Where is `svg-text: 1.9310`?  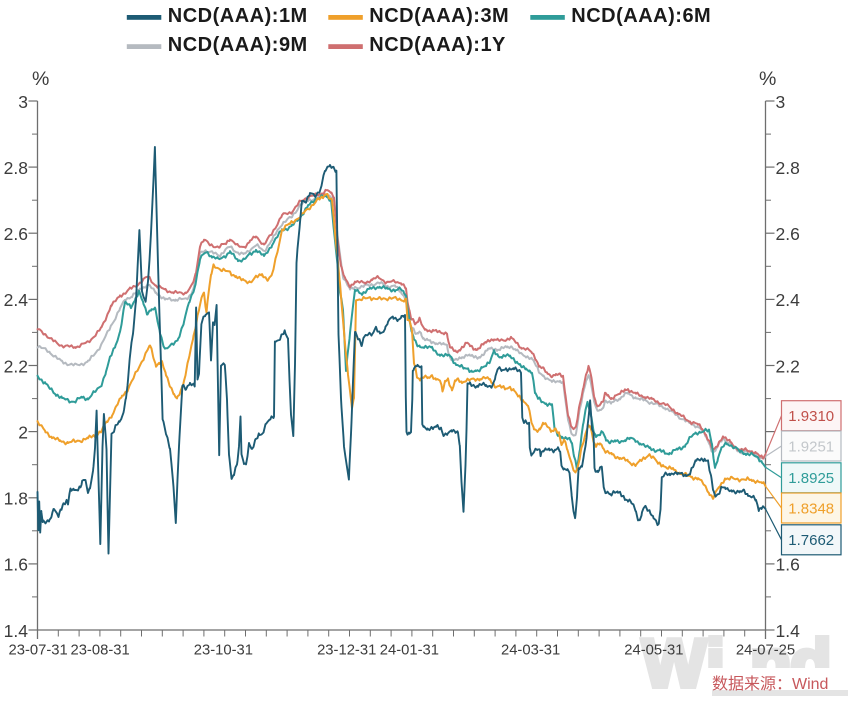 svg-text: 1.9310 is located at coordinates (811, 416).